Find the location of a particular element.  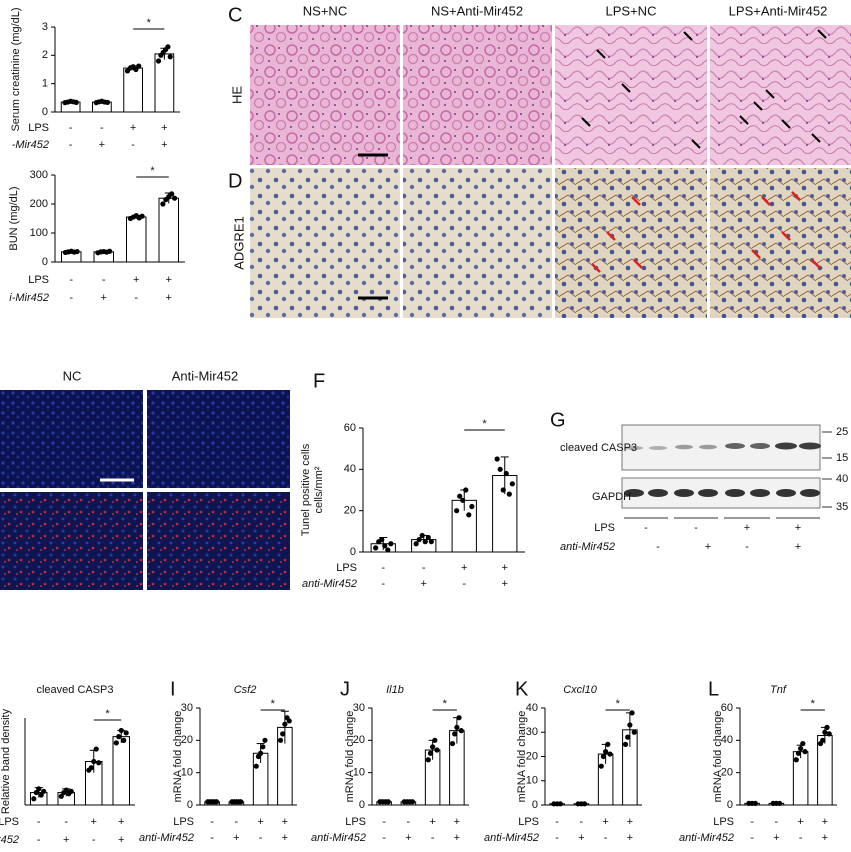

y-tick-label: 60 is located at coordinates (350, 428).